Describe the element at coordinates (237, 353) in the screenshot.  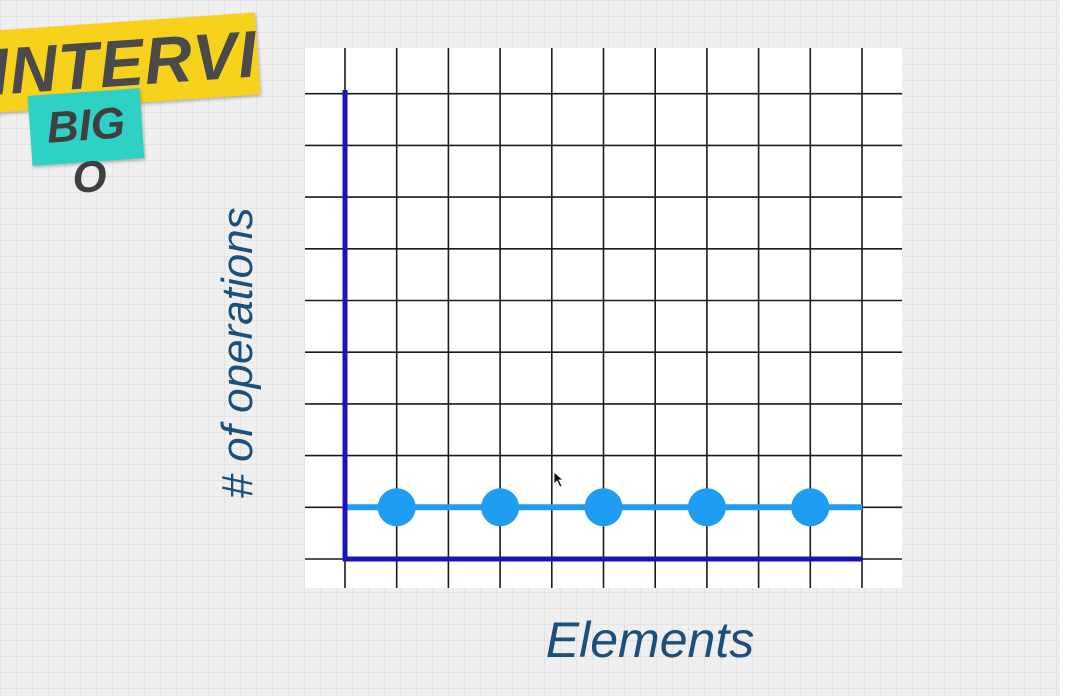
I see `y-axis-label: # of operations` at that location.